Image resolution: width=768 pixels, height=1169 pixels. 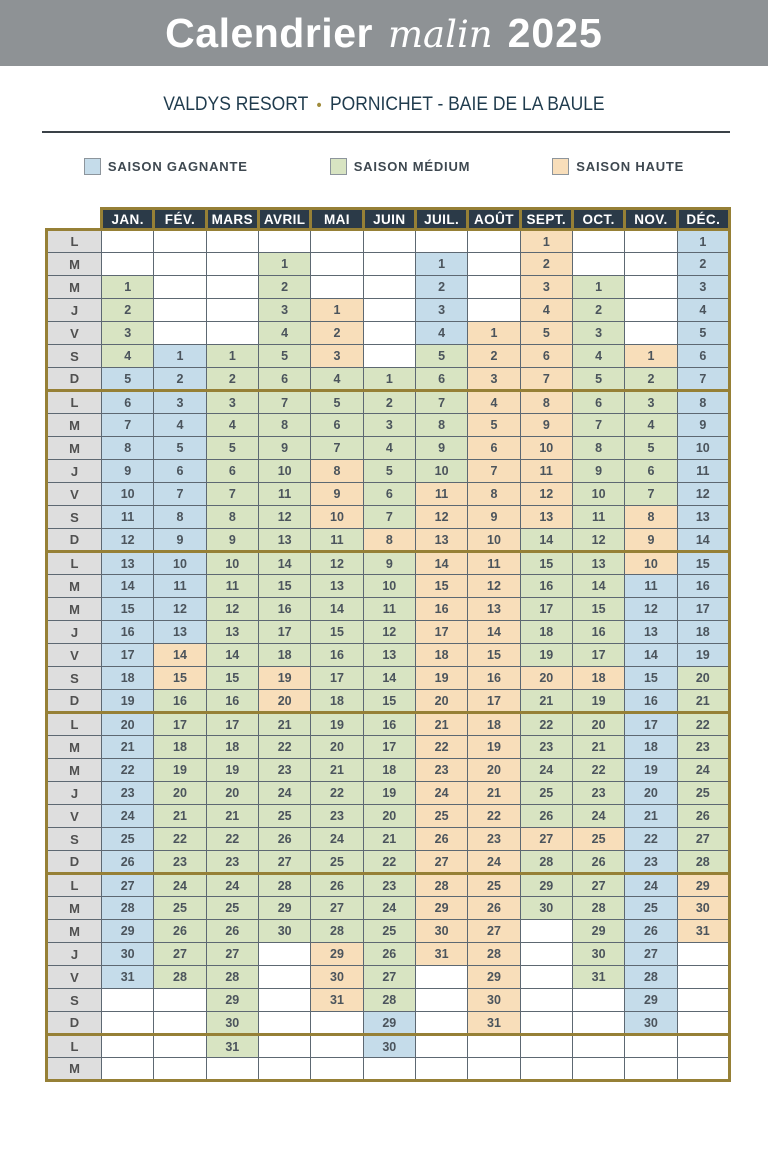 What do you see at coordinates (388, 954) in the screenshot?
I see `calendar-row: J 30 27 27 29 26 31 28 30 27` at bounding box center [388, 954].